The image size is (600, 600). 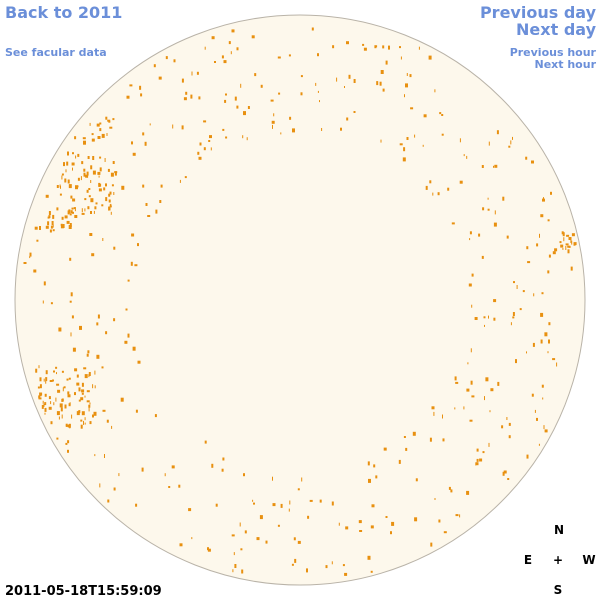 I want to click on previous-hour-link: Previous hour, so click(x=553, y=52).